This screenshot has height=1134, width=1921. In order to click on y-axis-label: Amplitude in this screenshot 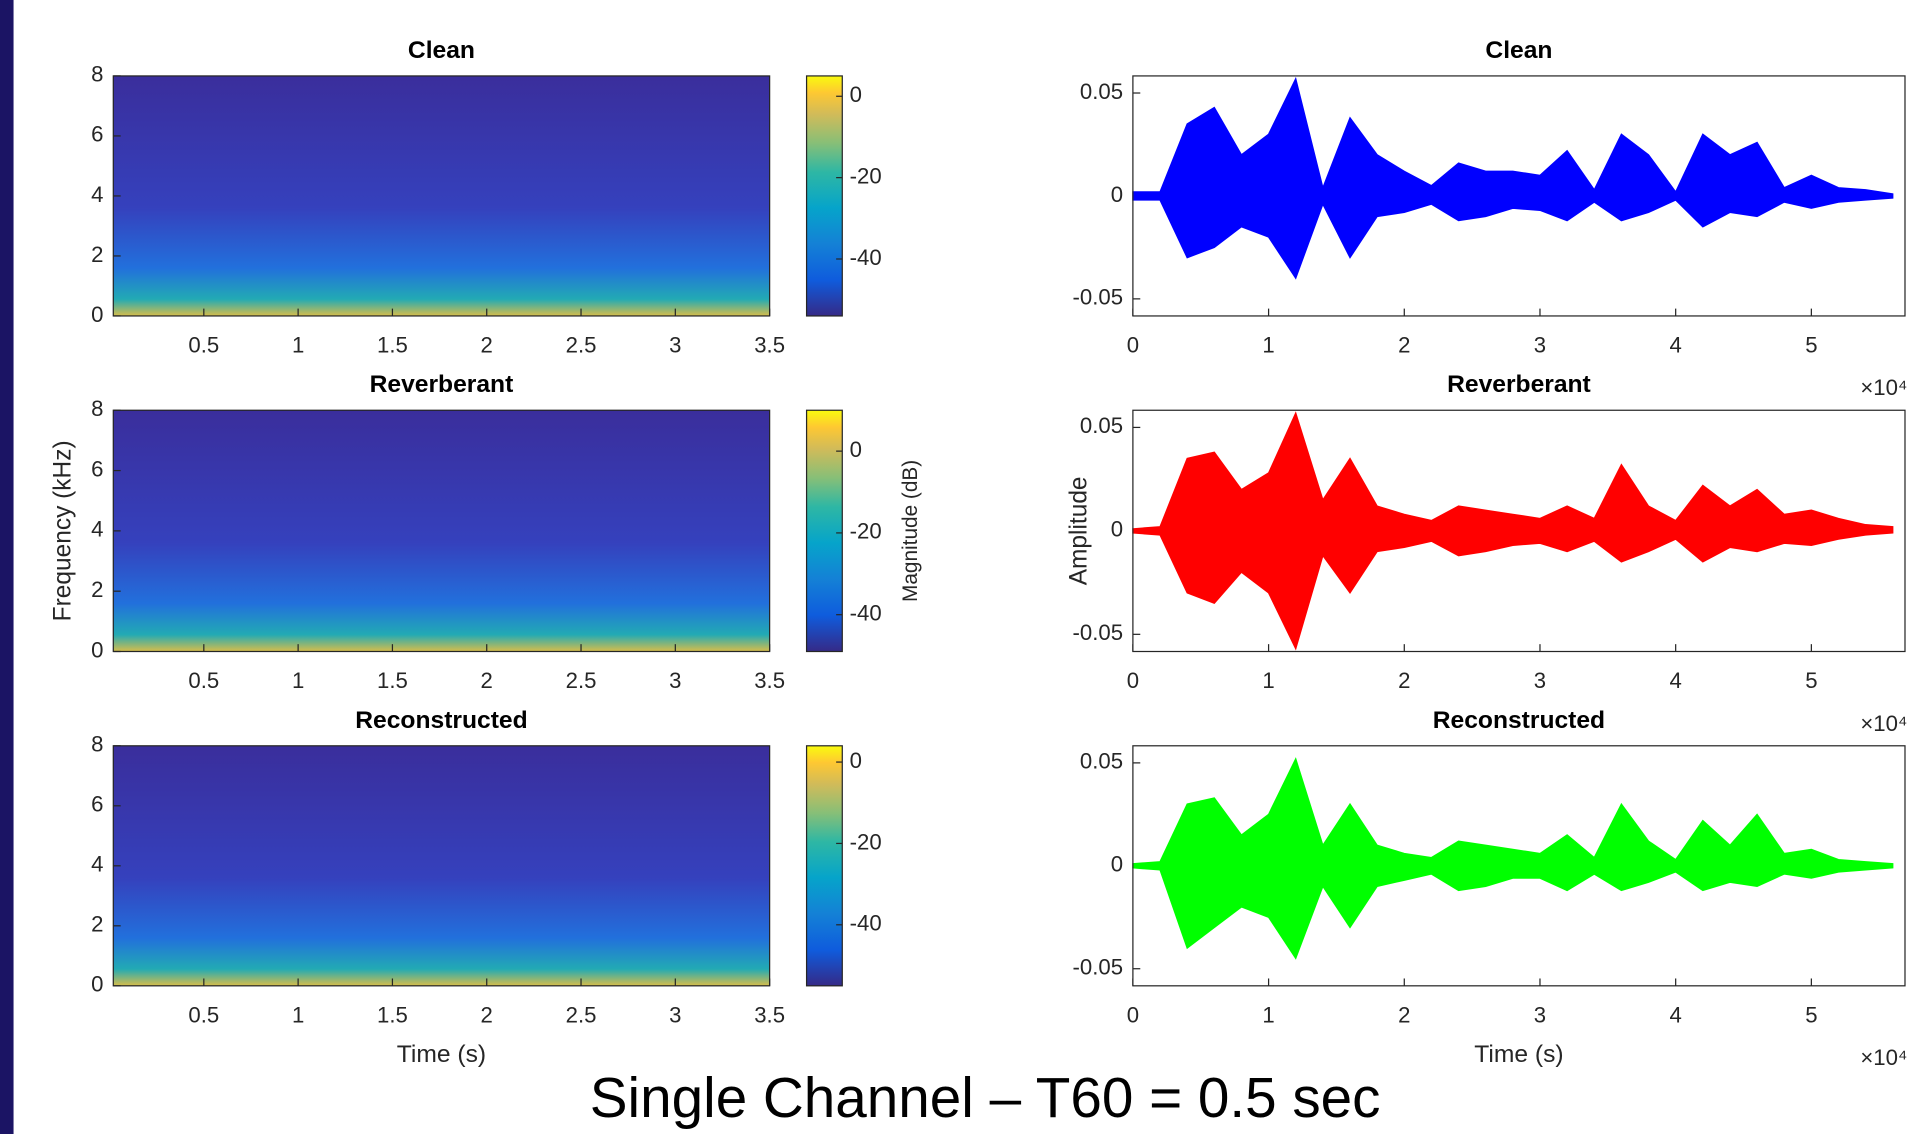, I will do `click(1078, 530)`.